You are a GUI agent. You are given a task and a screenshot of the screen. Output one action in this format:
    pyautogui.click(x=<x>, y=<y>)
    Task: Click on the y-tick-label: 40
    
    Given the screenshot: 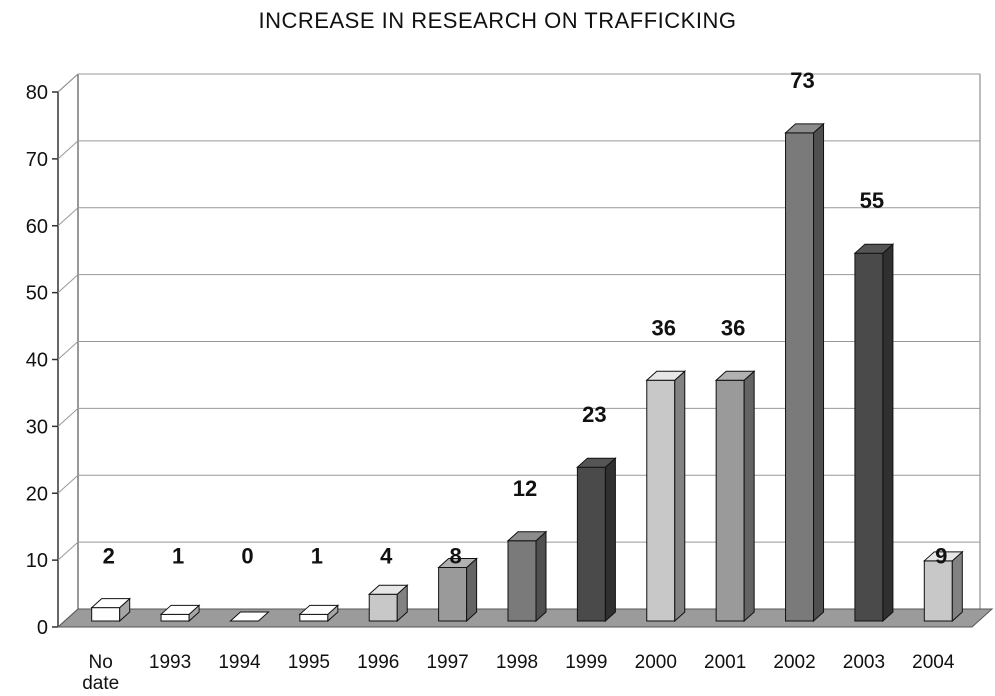 What is the action you would take?
    pyautogui.click(x=37, y=361)
    